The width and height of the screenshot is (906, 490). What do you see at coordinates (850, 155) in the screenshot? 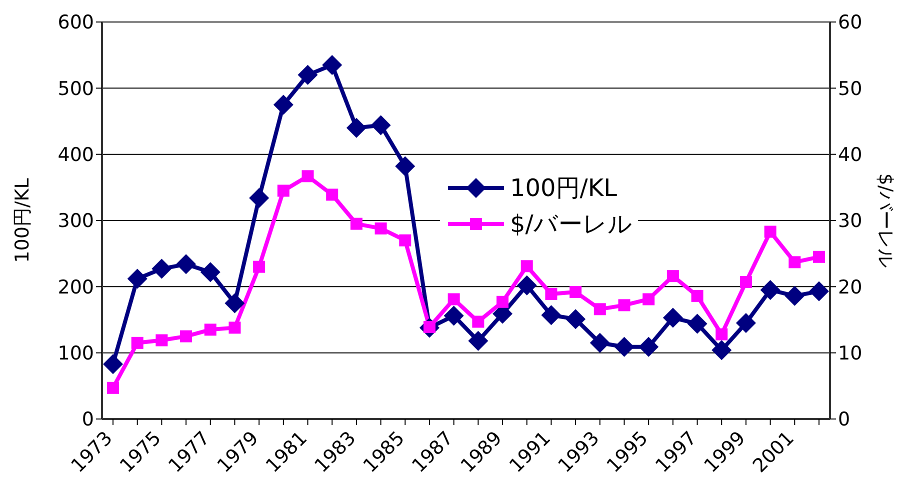
I see `y2-tick-label: 40` at bounding box center [850, 155].